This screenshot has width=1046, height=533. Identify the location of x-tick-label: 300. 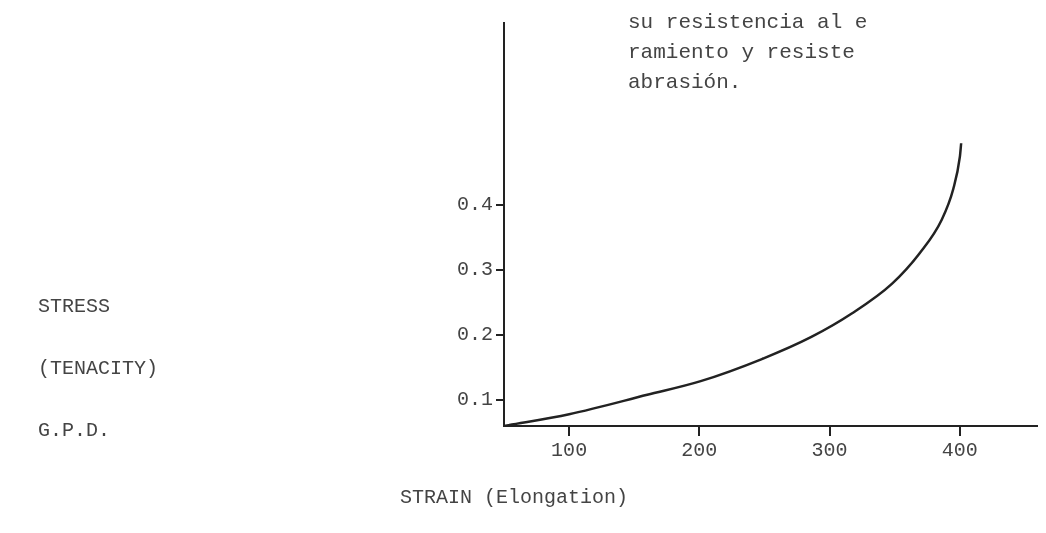
(829, 451).